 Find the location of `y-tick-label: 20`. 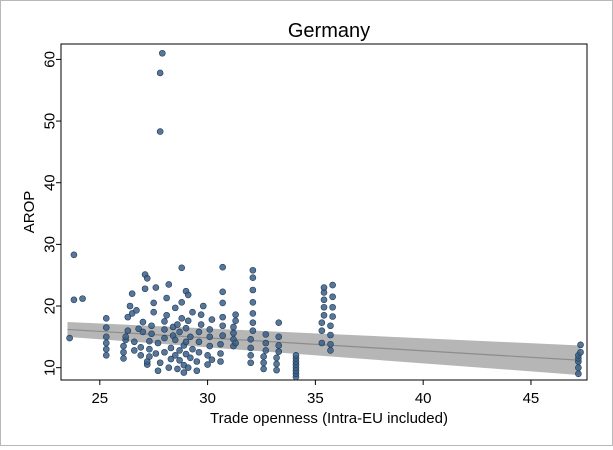

y-tick-label: 20 is located at coordinates (50, 306).